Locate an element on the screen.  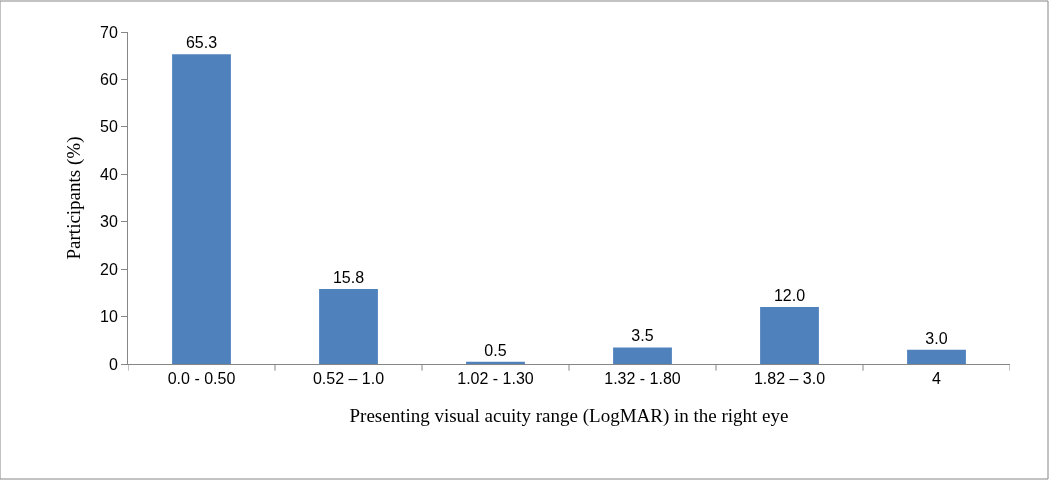
y-tick-label: 0 is located at coordinates (113, 364).